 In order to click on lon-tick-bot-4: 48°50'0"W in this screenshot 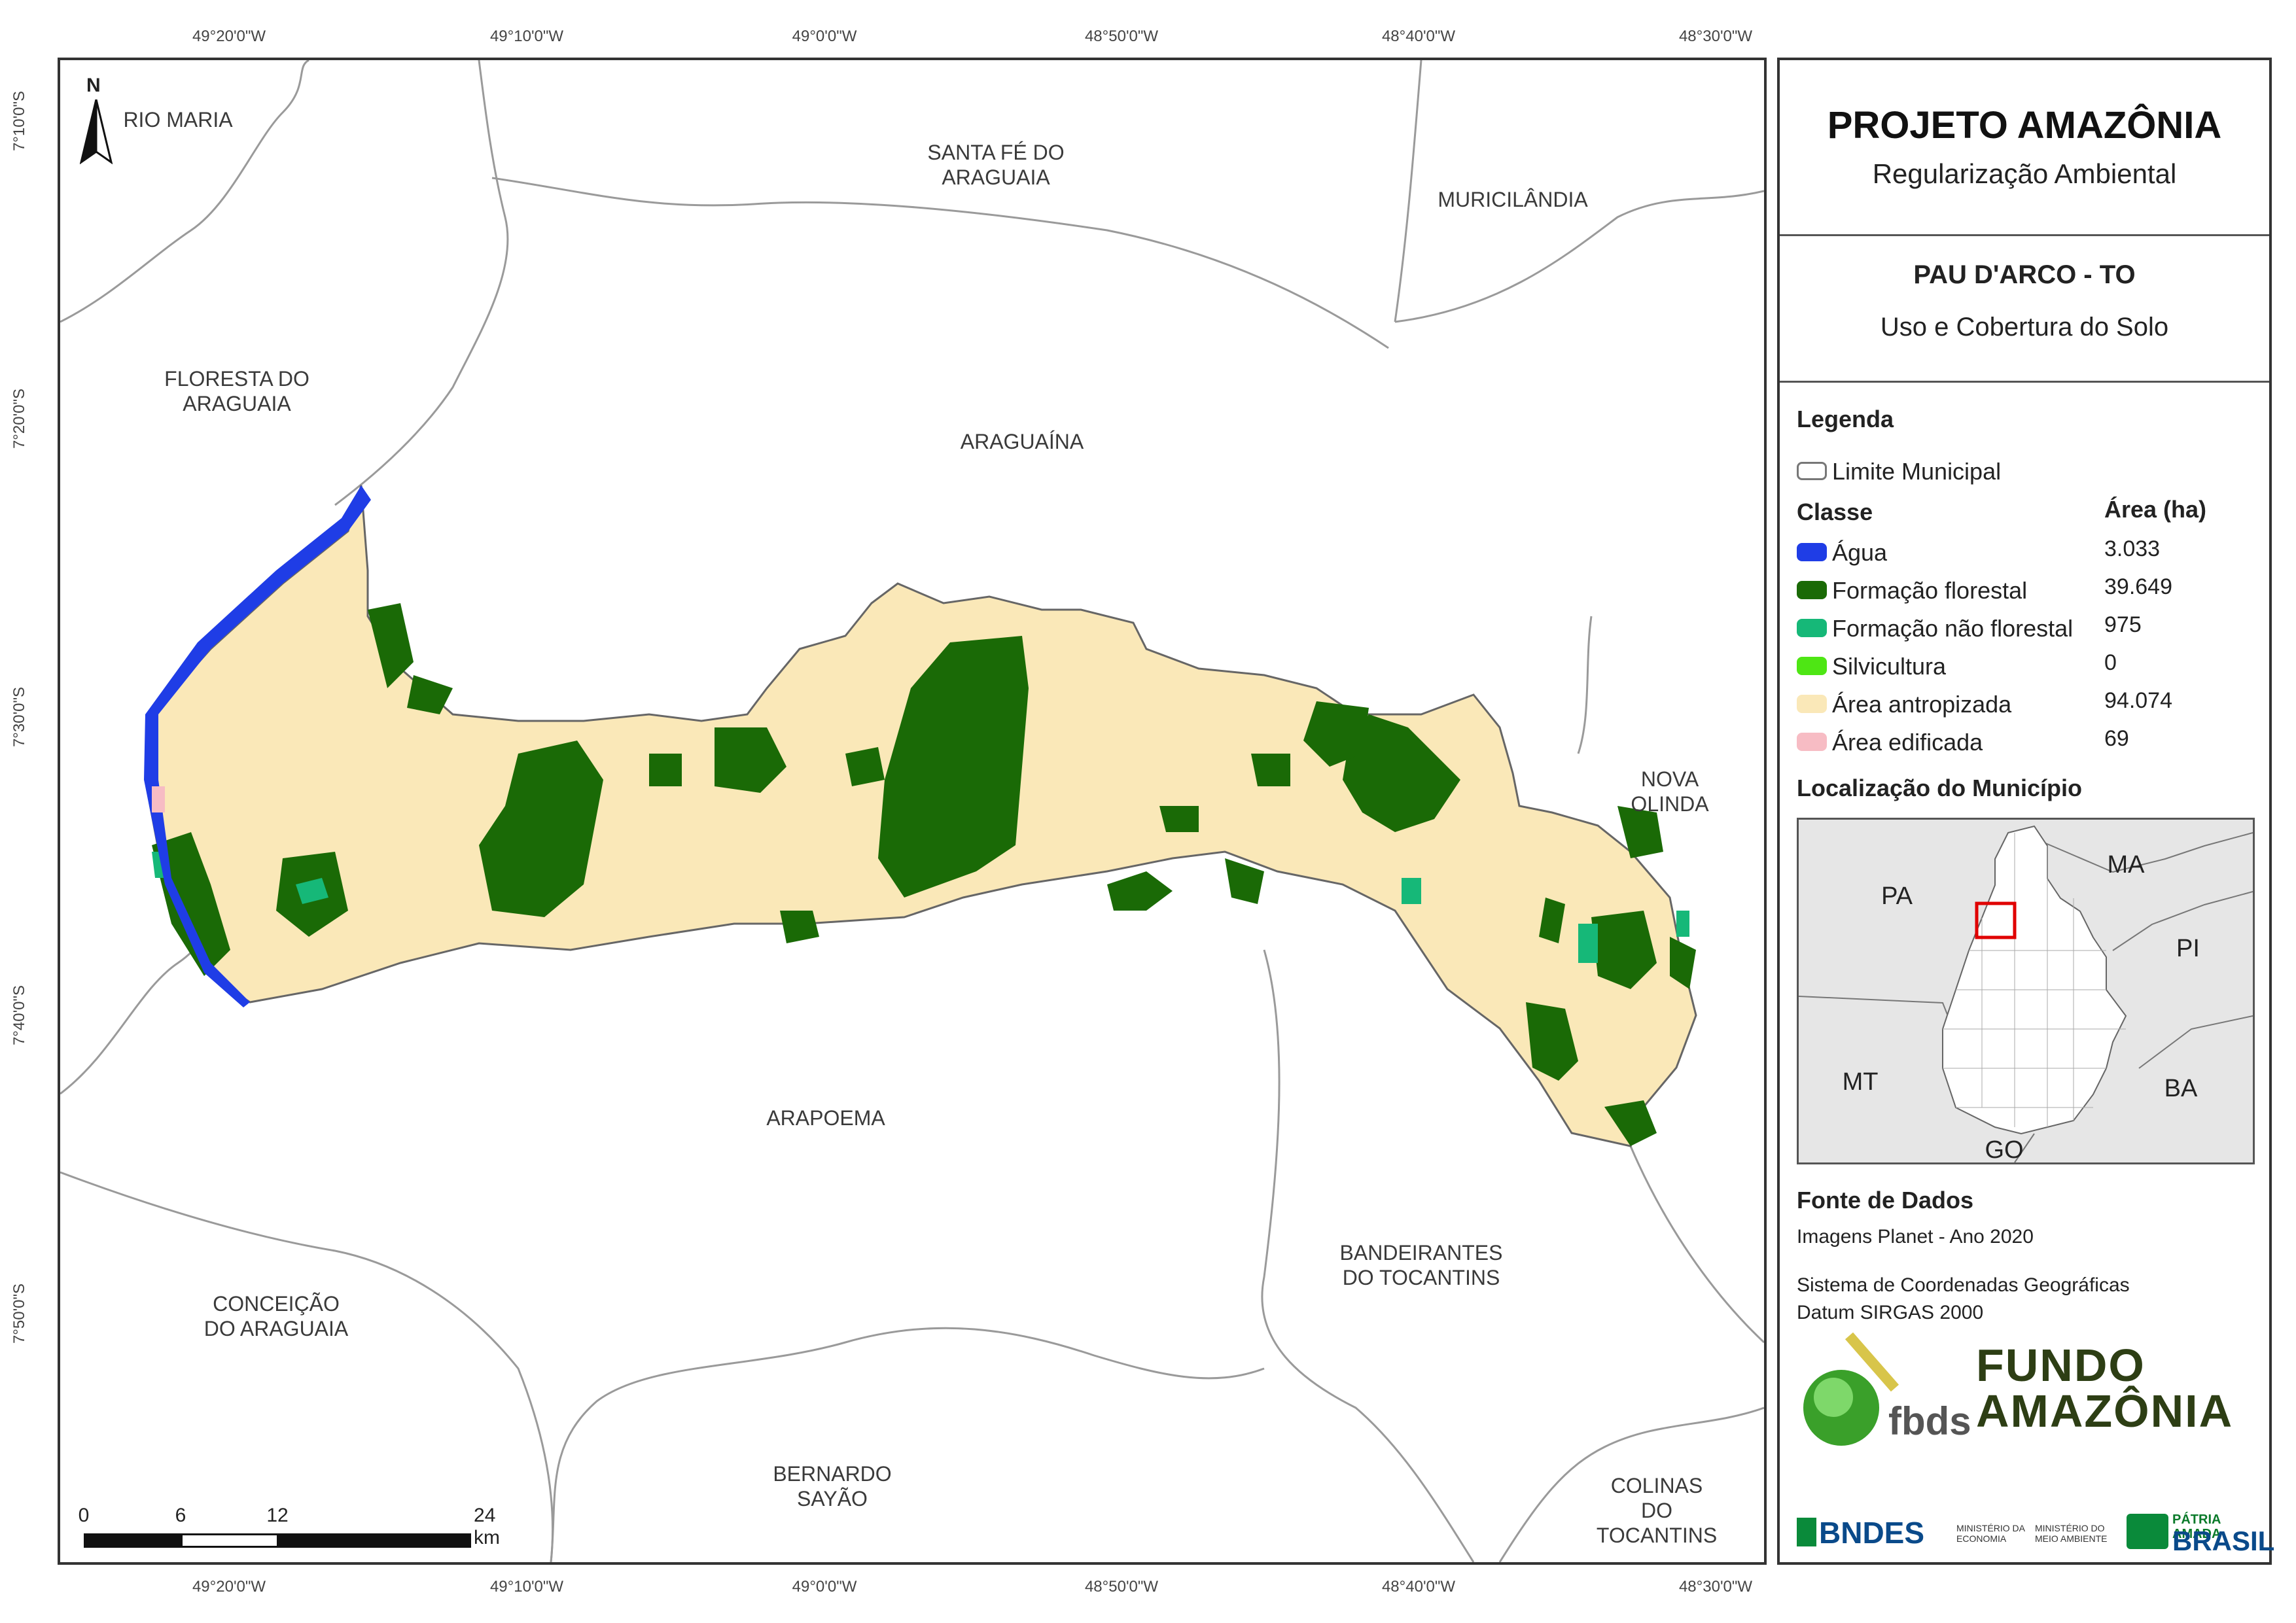, I will do `click(1121, 1587)`.